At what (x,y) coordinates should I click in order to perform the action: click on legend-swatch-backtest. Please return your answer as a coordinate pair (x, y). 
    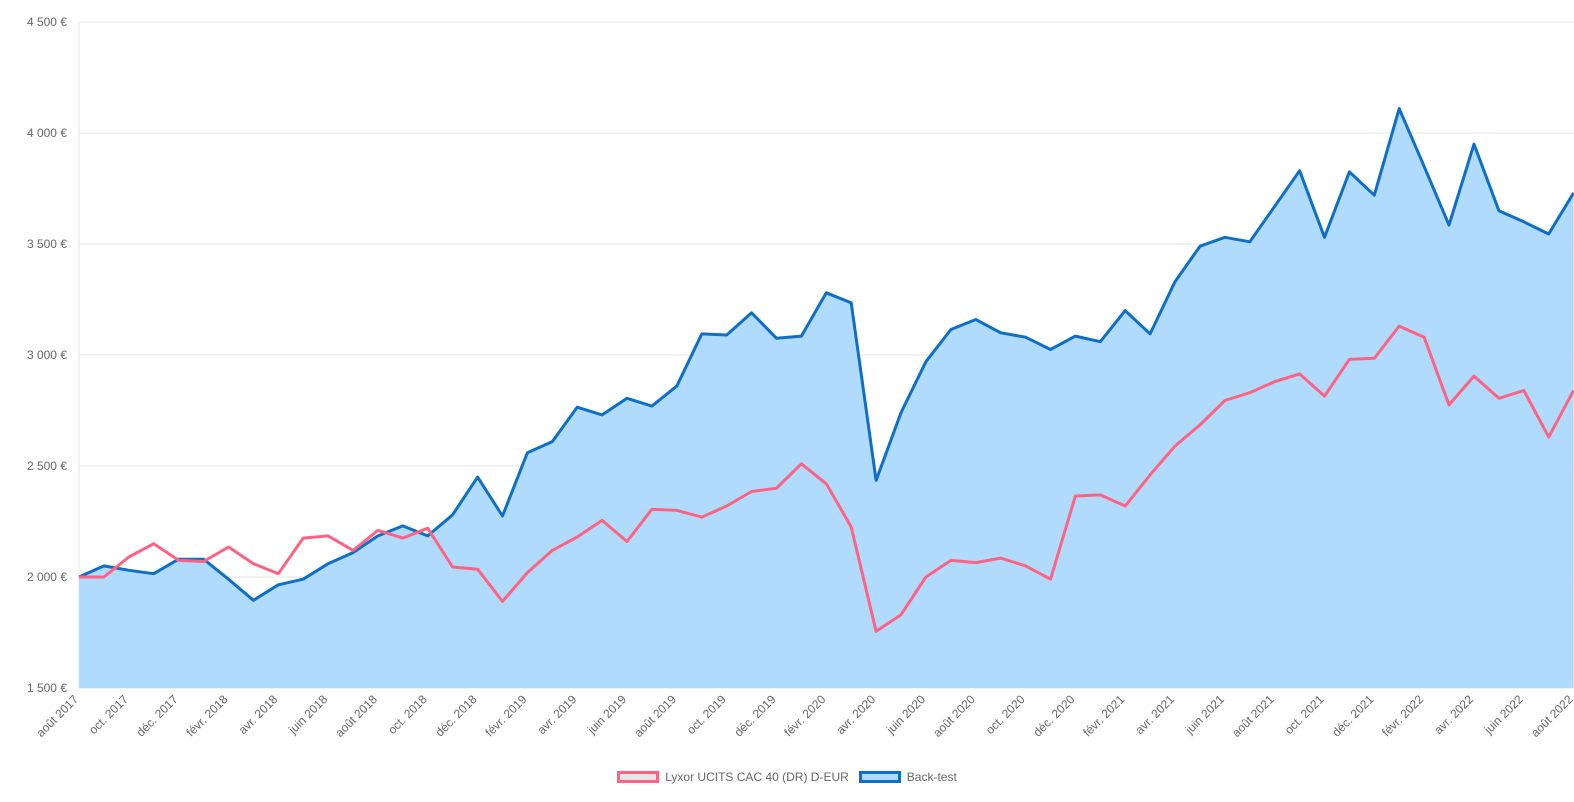
    Looking at the image, I should click on (879, 777).